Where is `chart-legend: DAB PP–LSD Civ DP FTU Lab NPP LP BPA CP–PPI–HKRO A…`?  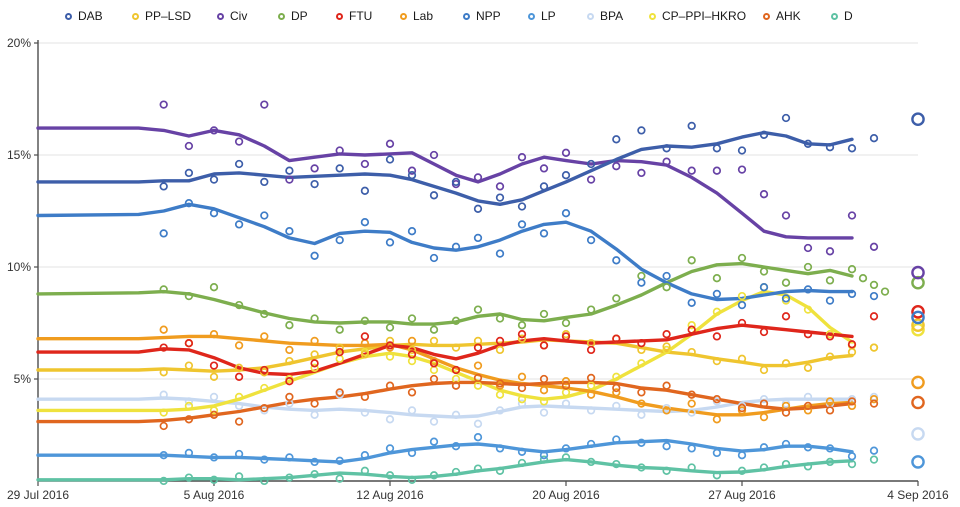
chart-legend: DAB PP–LSD Civ DP FTU Lab NPP LP BPA CP–PPI–HKRO A… is located at coordinates (480, 16).